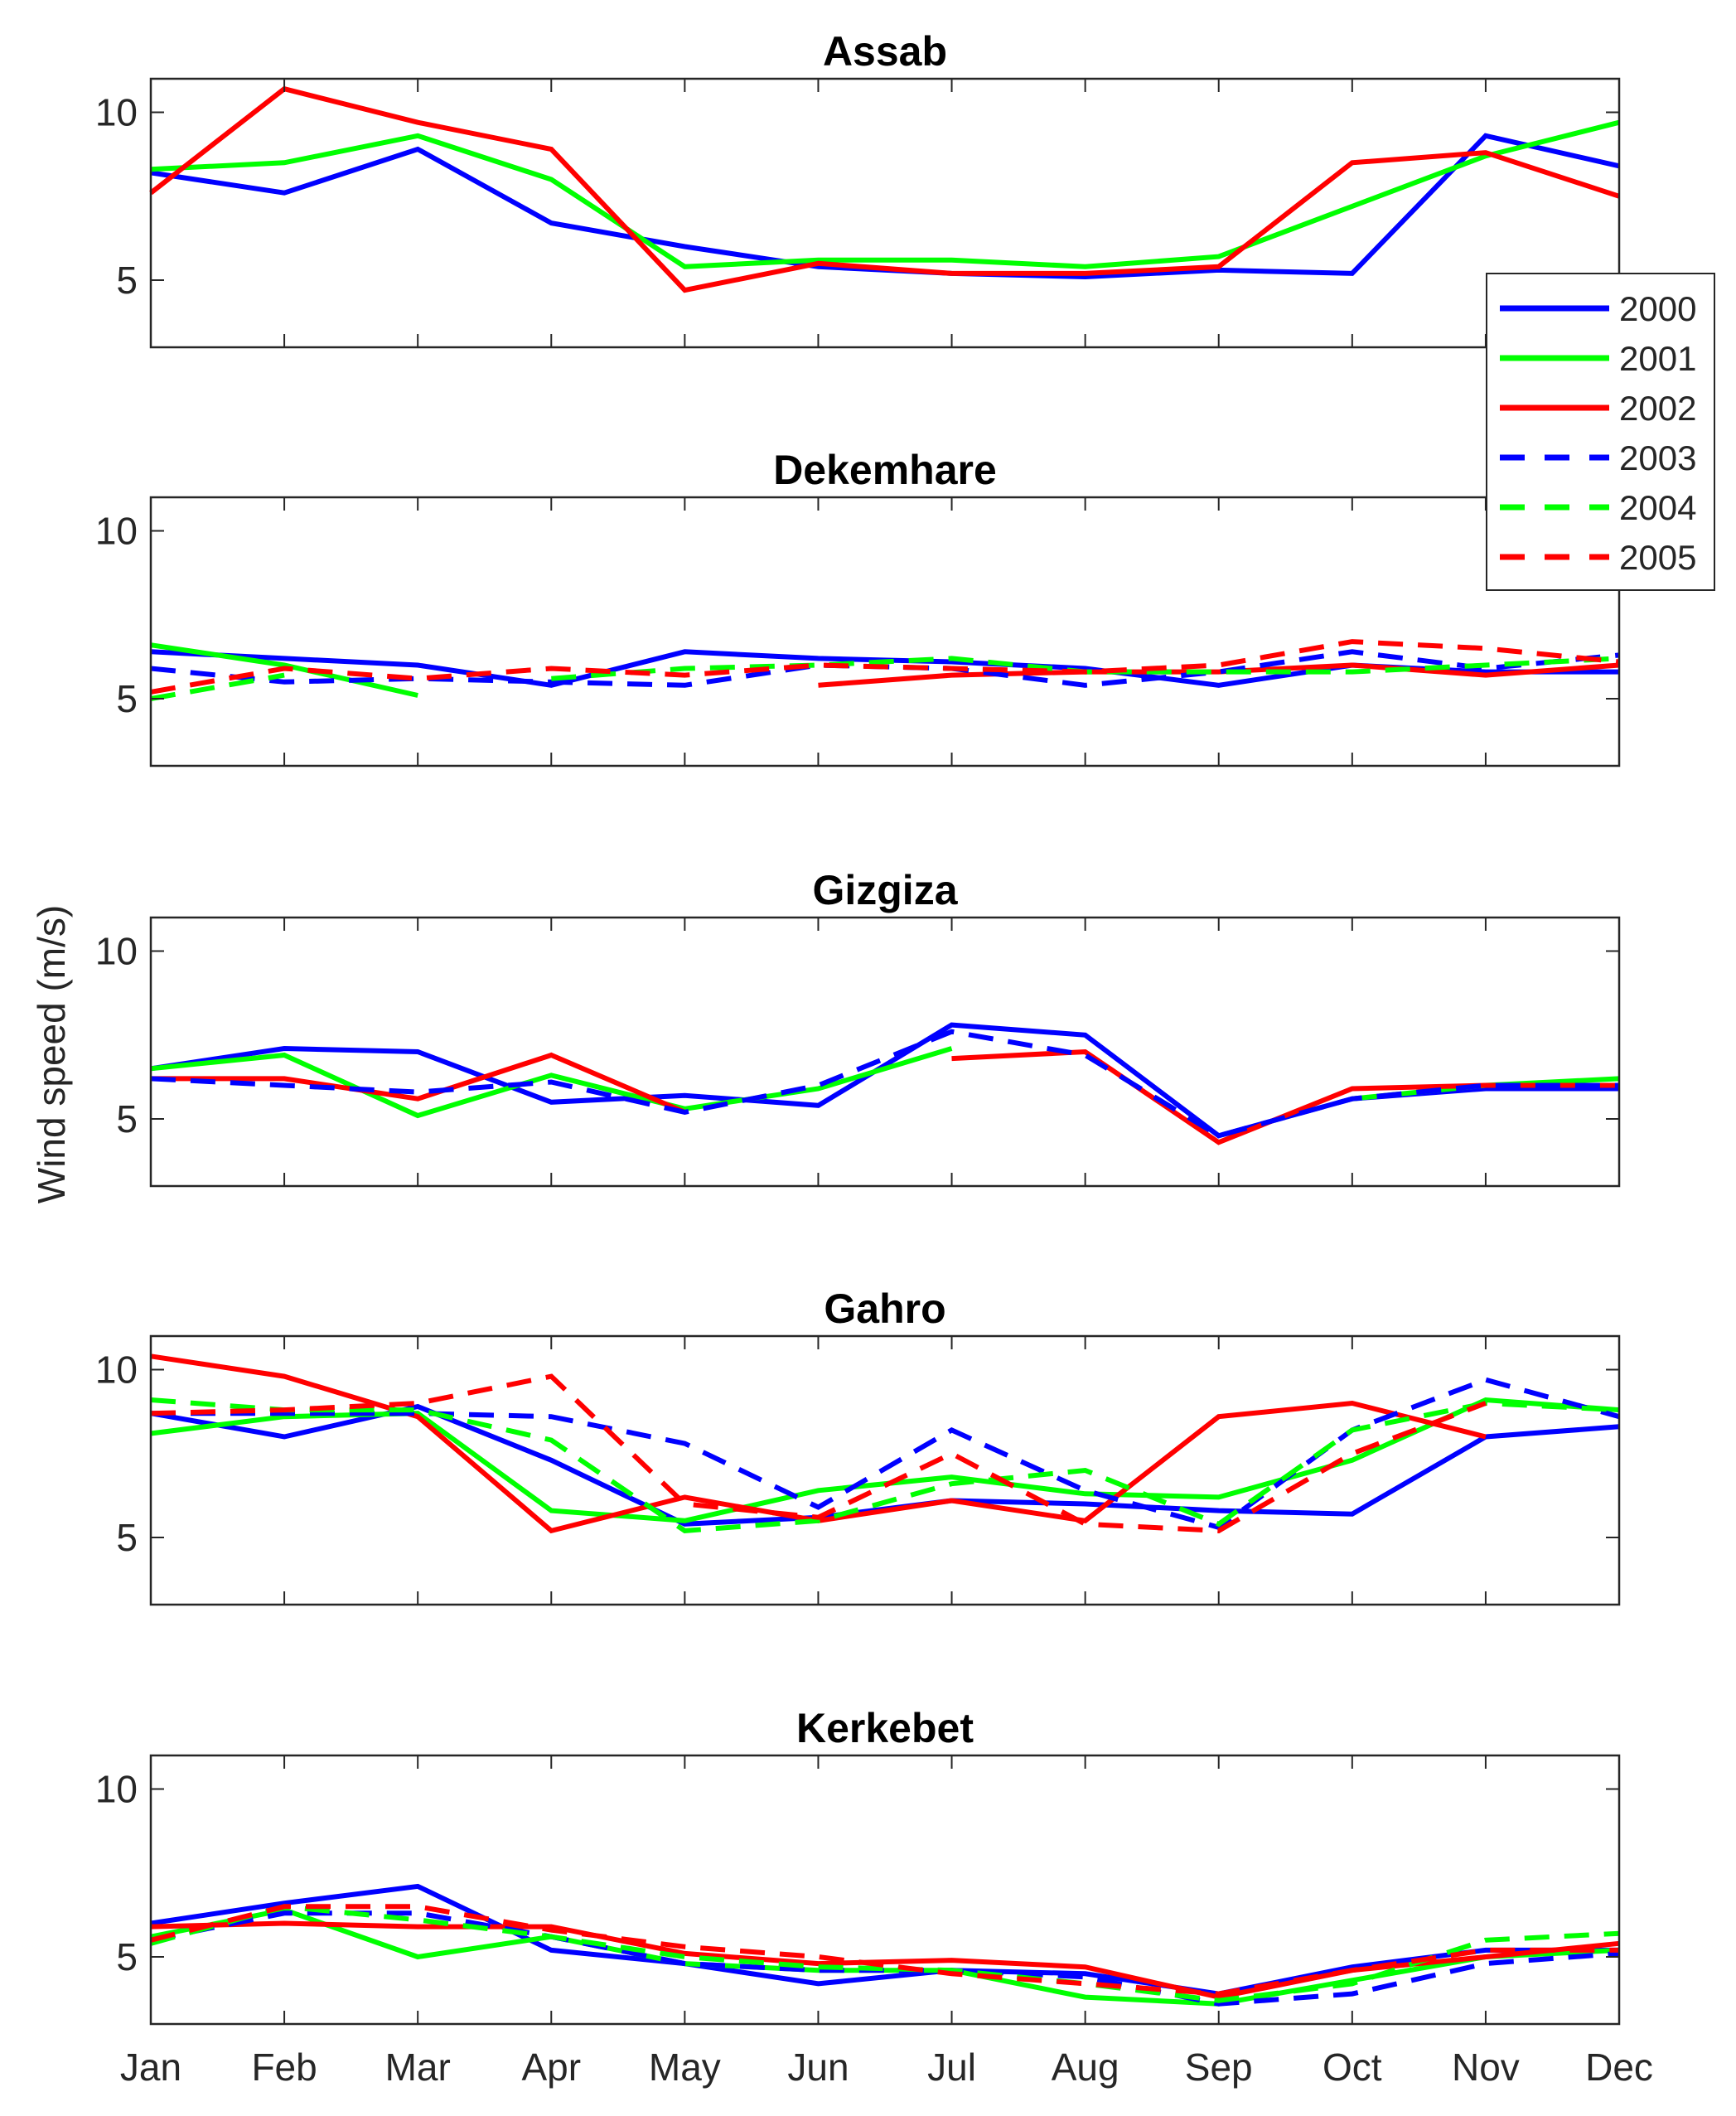 This screenshot has height=2116, width=1736. Describe the element at coordinates (127, 1537) in the screenshot. I see `y-tick-label-gahro-5: 5` at that location.